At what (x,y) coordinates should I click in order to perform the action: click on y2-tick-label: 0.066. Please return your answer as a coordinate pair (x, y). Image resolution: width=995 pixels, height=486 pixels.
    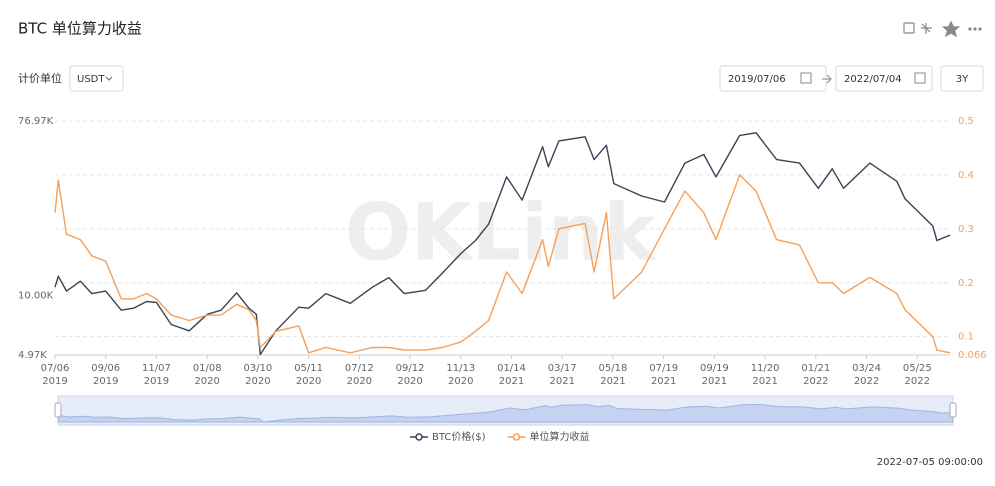
    Looking at the image, I should click on (972, 355).